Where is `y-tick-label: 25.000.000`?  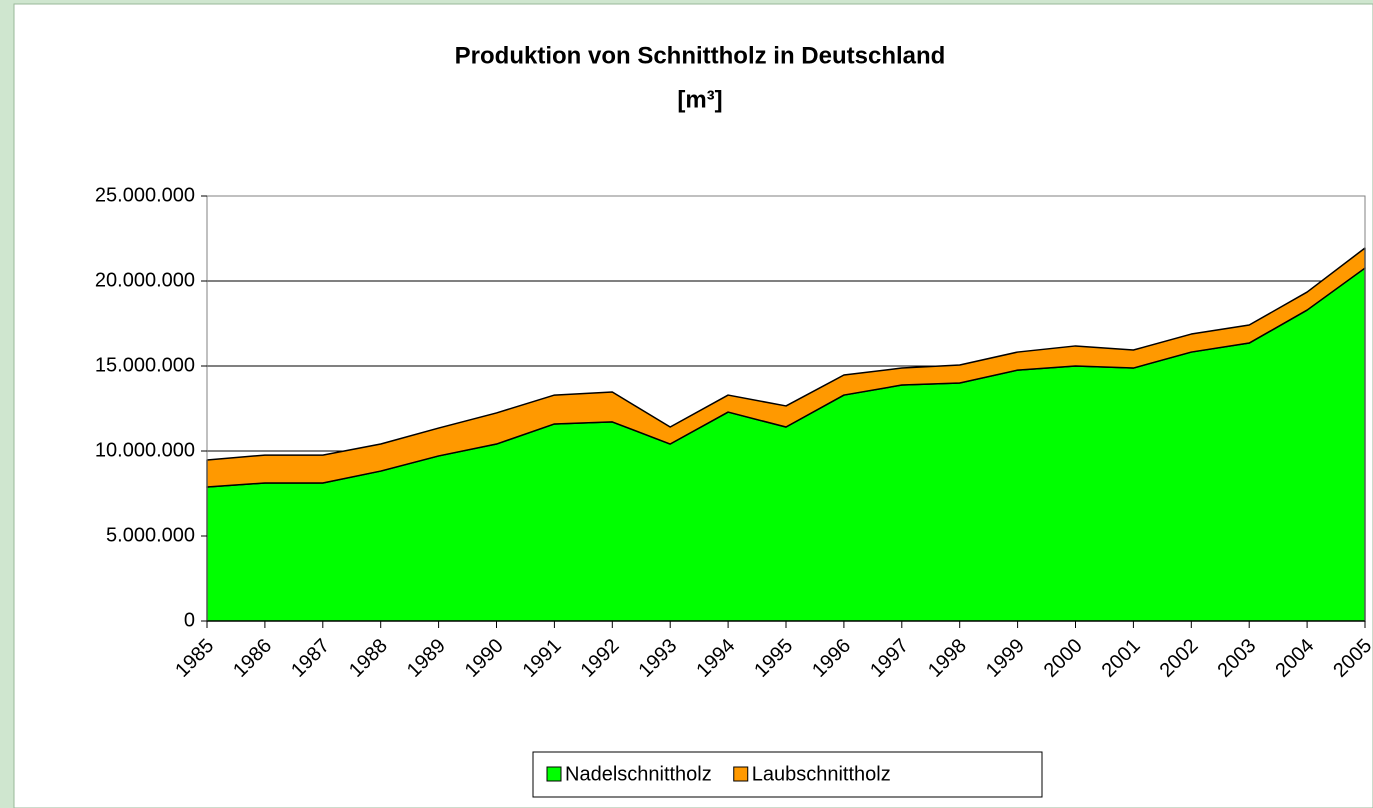
y-tick-label: 25.000.000 is located at coordinates (145, 195).